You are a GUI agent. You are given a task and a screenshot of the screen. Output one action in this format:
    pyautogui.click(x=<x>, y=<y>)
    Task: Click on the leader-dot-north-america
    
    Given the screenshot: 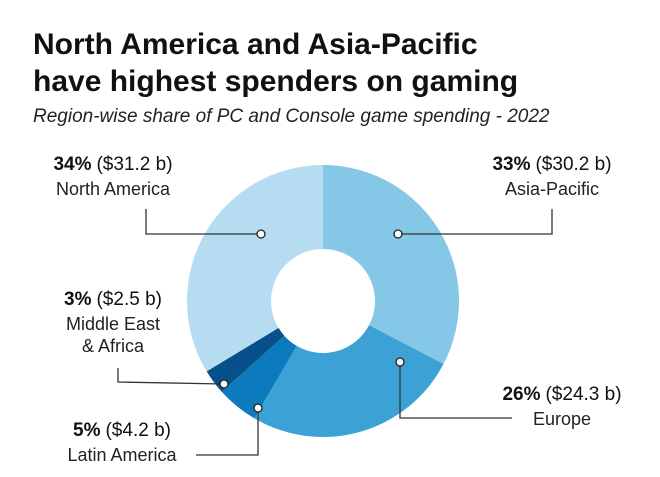 What is the action you would take?
    pyautogui.click(x=261, y=234)
    